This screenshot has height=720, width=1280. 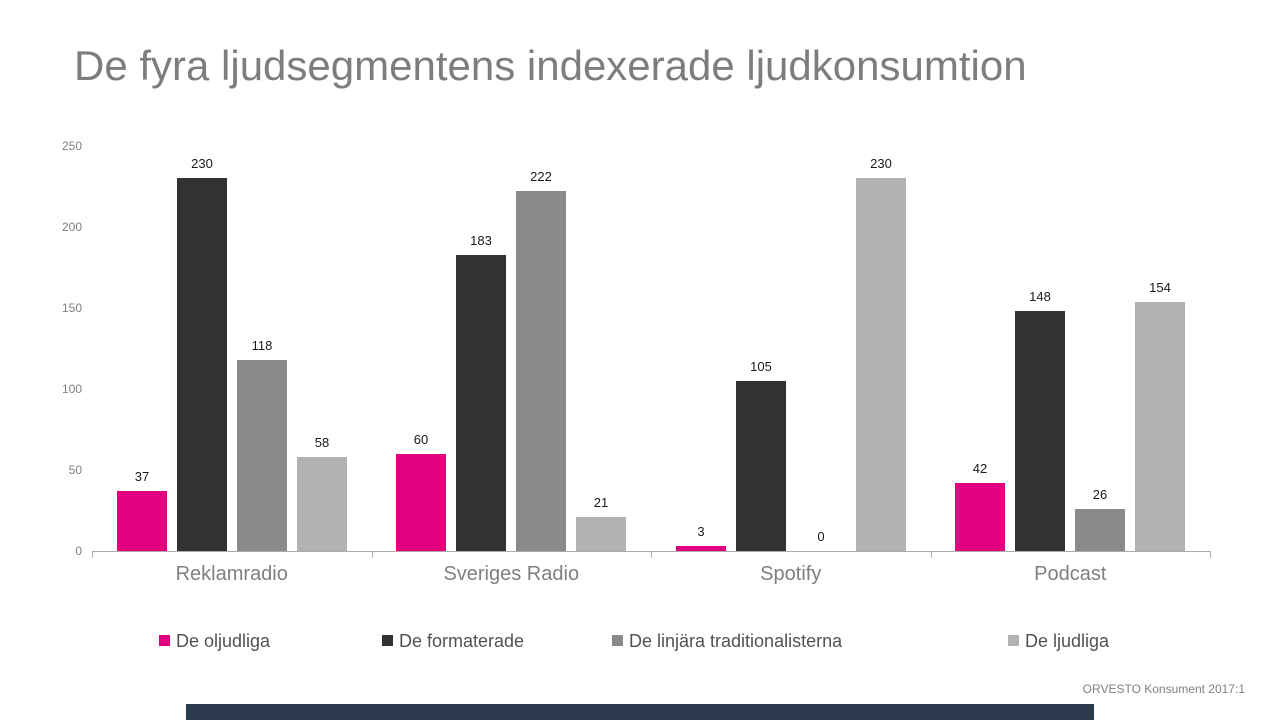 I want to click on value-label-spotify-de-ljudliga: 230, so click(x=881, y=163).